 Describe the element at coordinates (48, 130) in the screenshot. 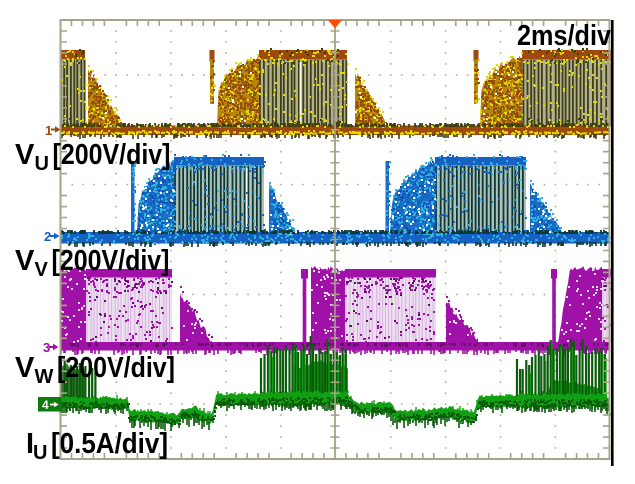

I see `svg-text: 1` at that location.